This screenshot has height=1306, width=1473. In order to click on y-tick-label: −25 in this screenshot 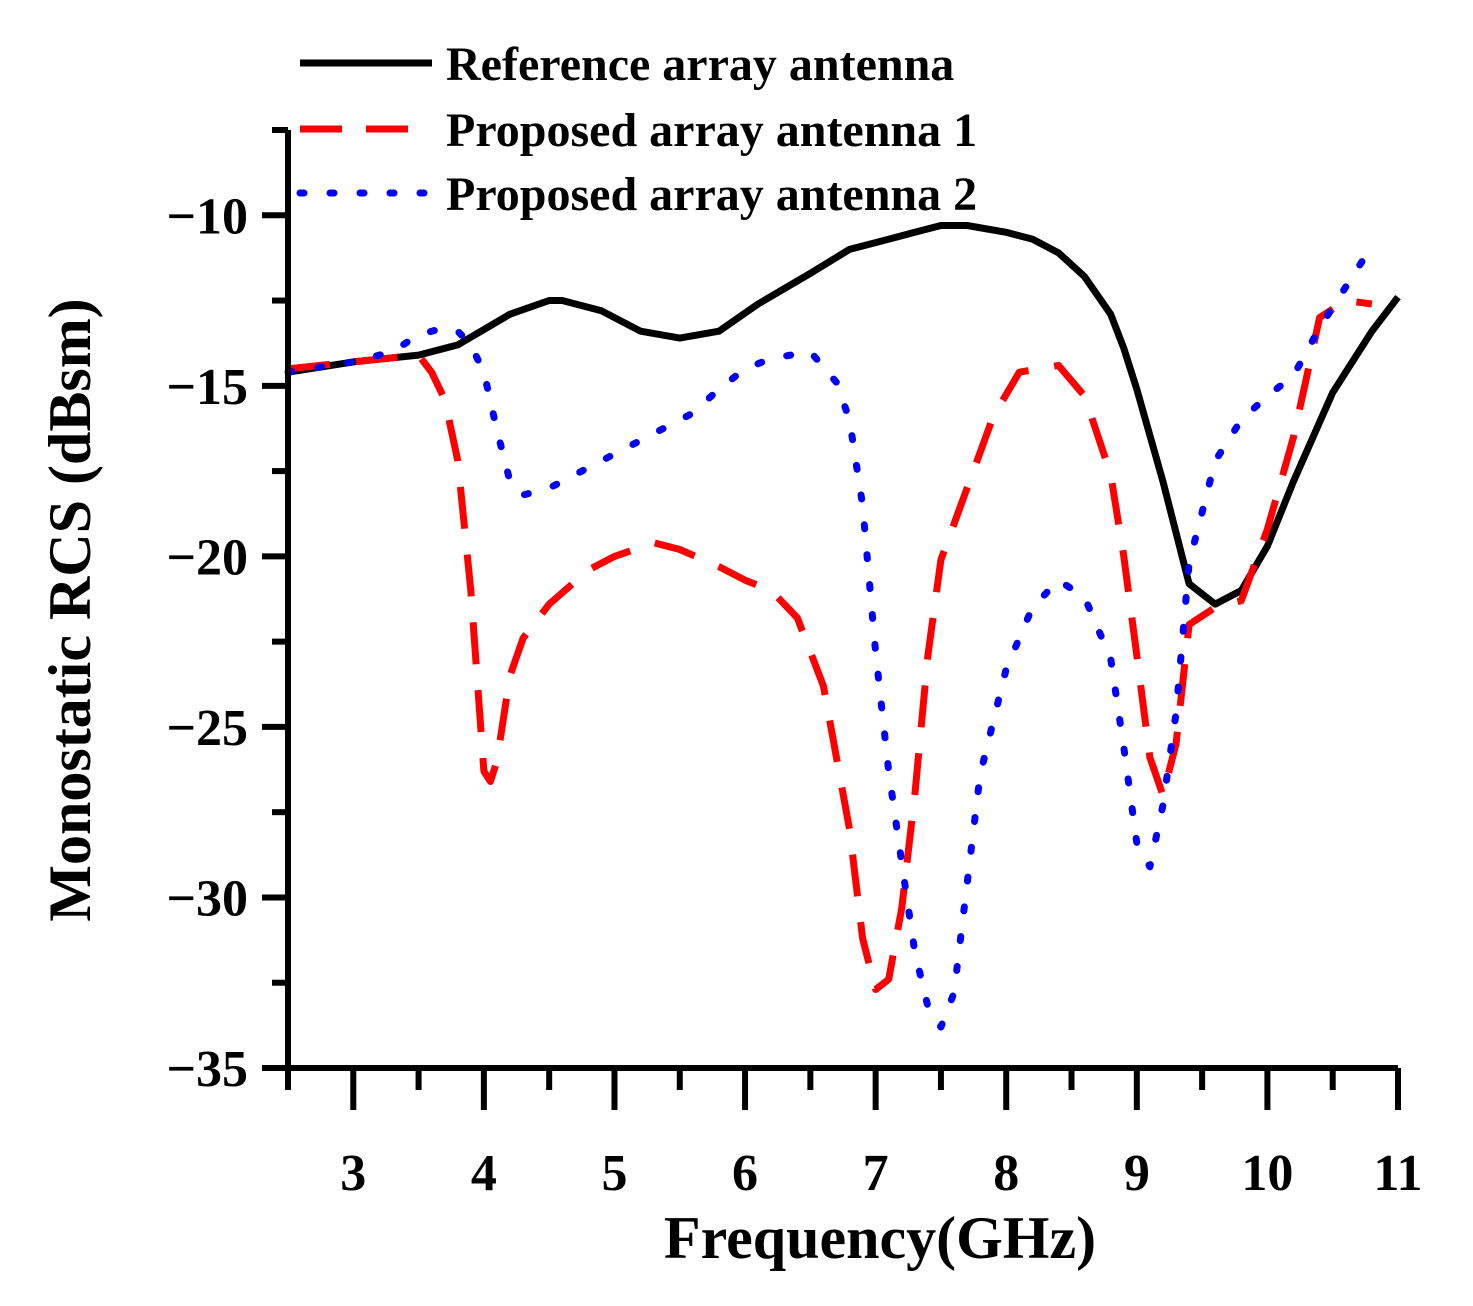, I will do `click(207, 728)`.